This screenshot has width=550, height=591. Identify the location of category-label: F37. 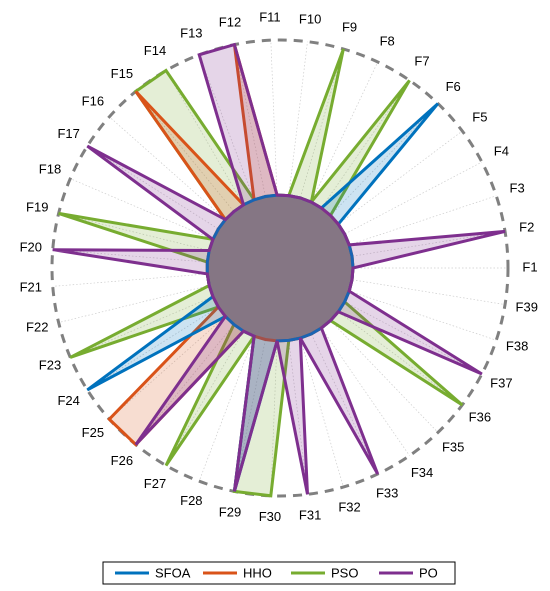
(501, 383).